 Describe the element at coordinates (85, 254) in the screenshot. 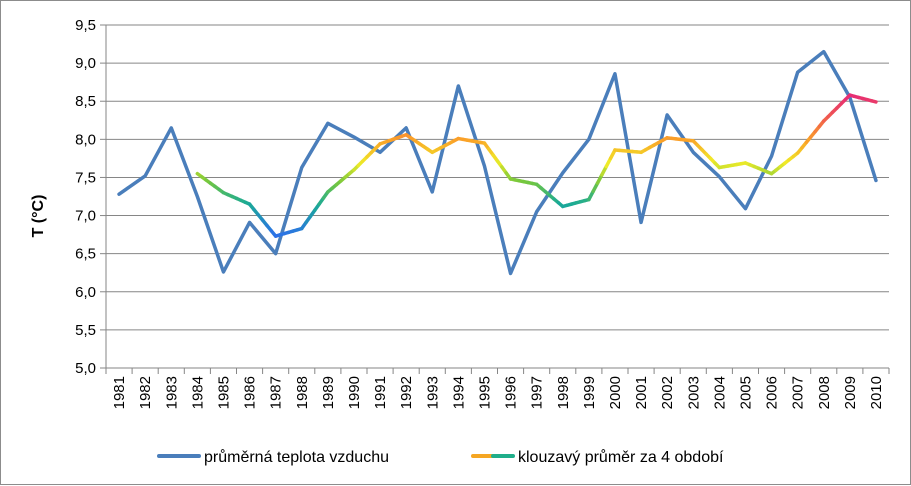

I see `y-tick-label: 6,5` at that location.